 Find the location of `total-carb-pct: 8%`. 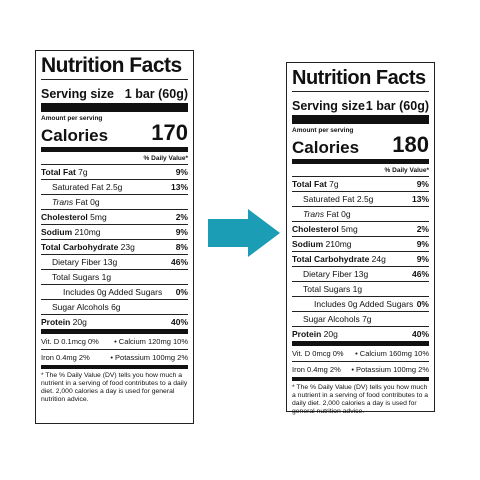

total-carb-pct: 8% is located at coordinates (181, 247).